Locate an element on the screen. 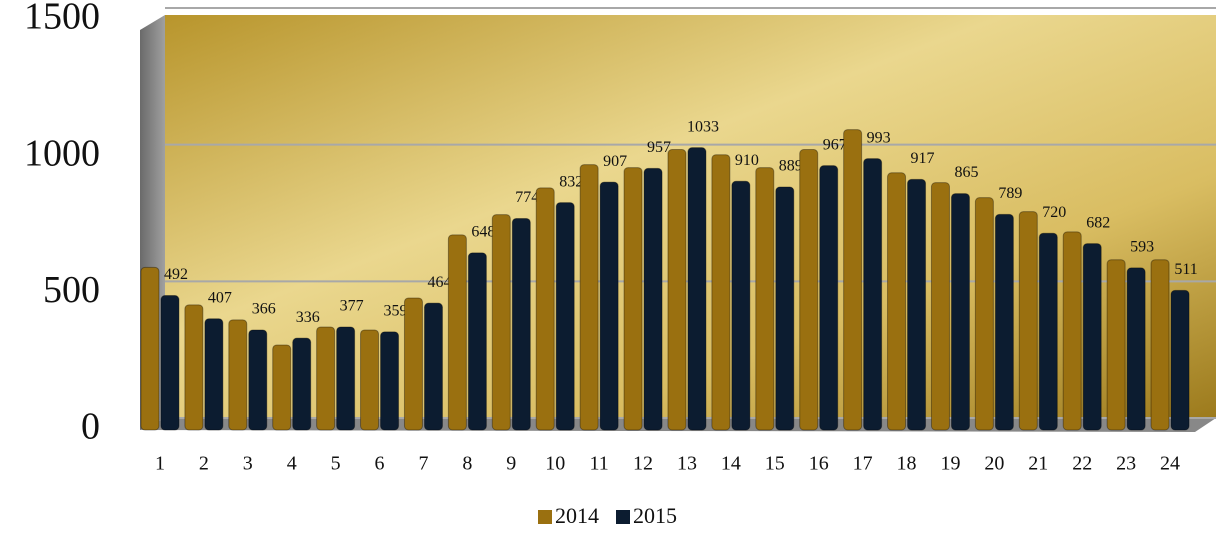 This screenshot has height=533, width=1216. x-tick-label: 14 is located at coordinates (731, 464).